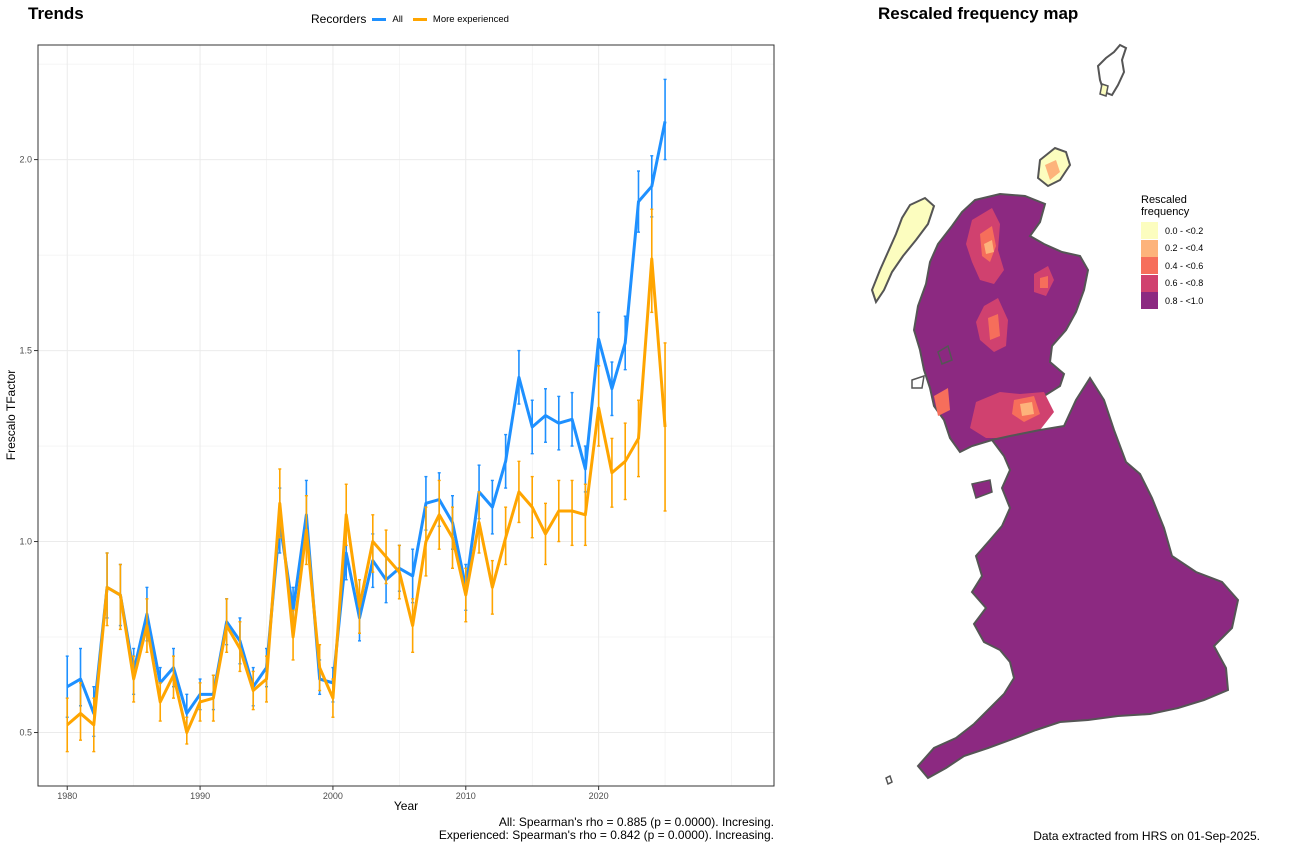  What do you see at coordinates (1184, 230) in the screenshot?
I see `map-legend-label: 0.0 - <0.2` at bounding box center [1184, 230].